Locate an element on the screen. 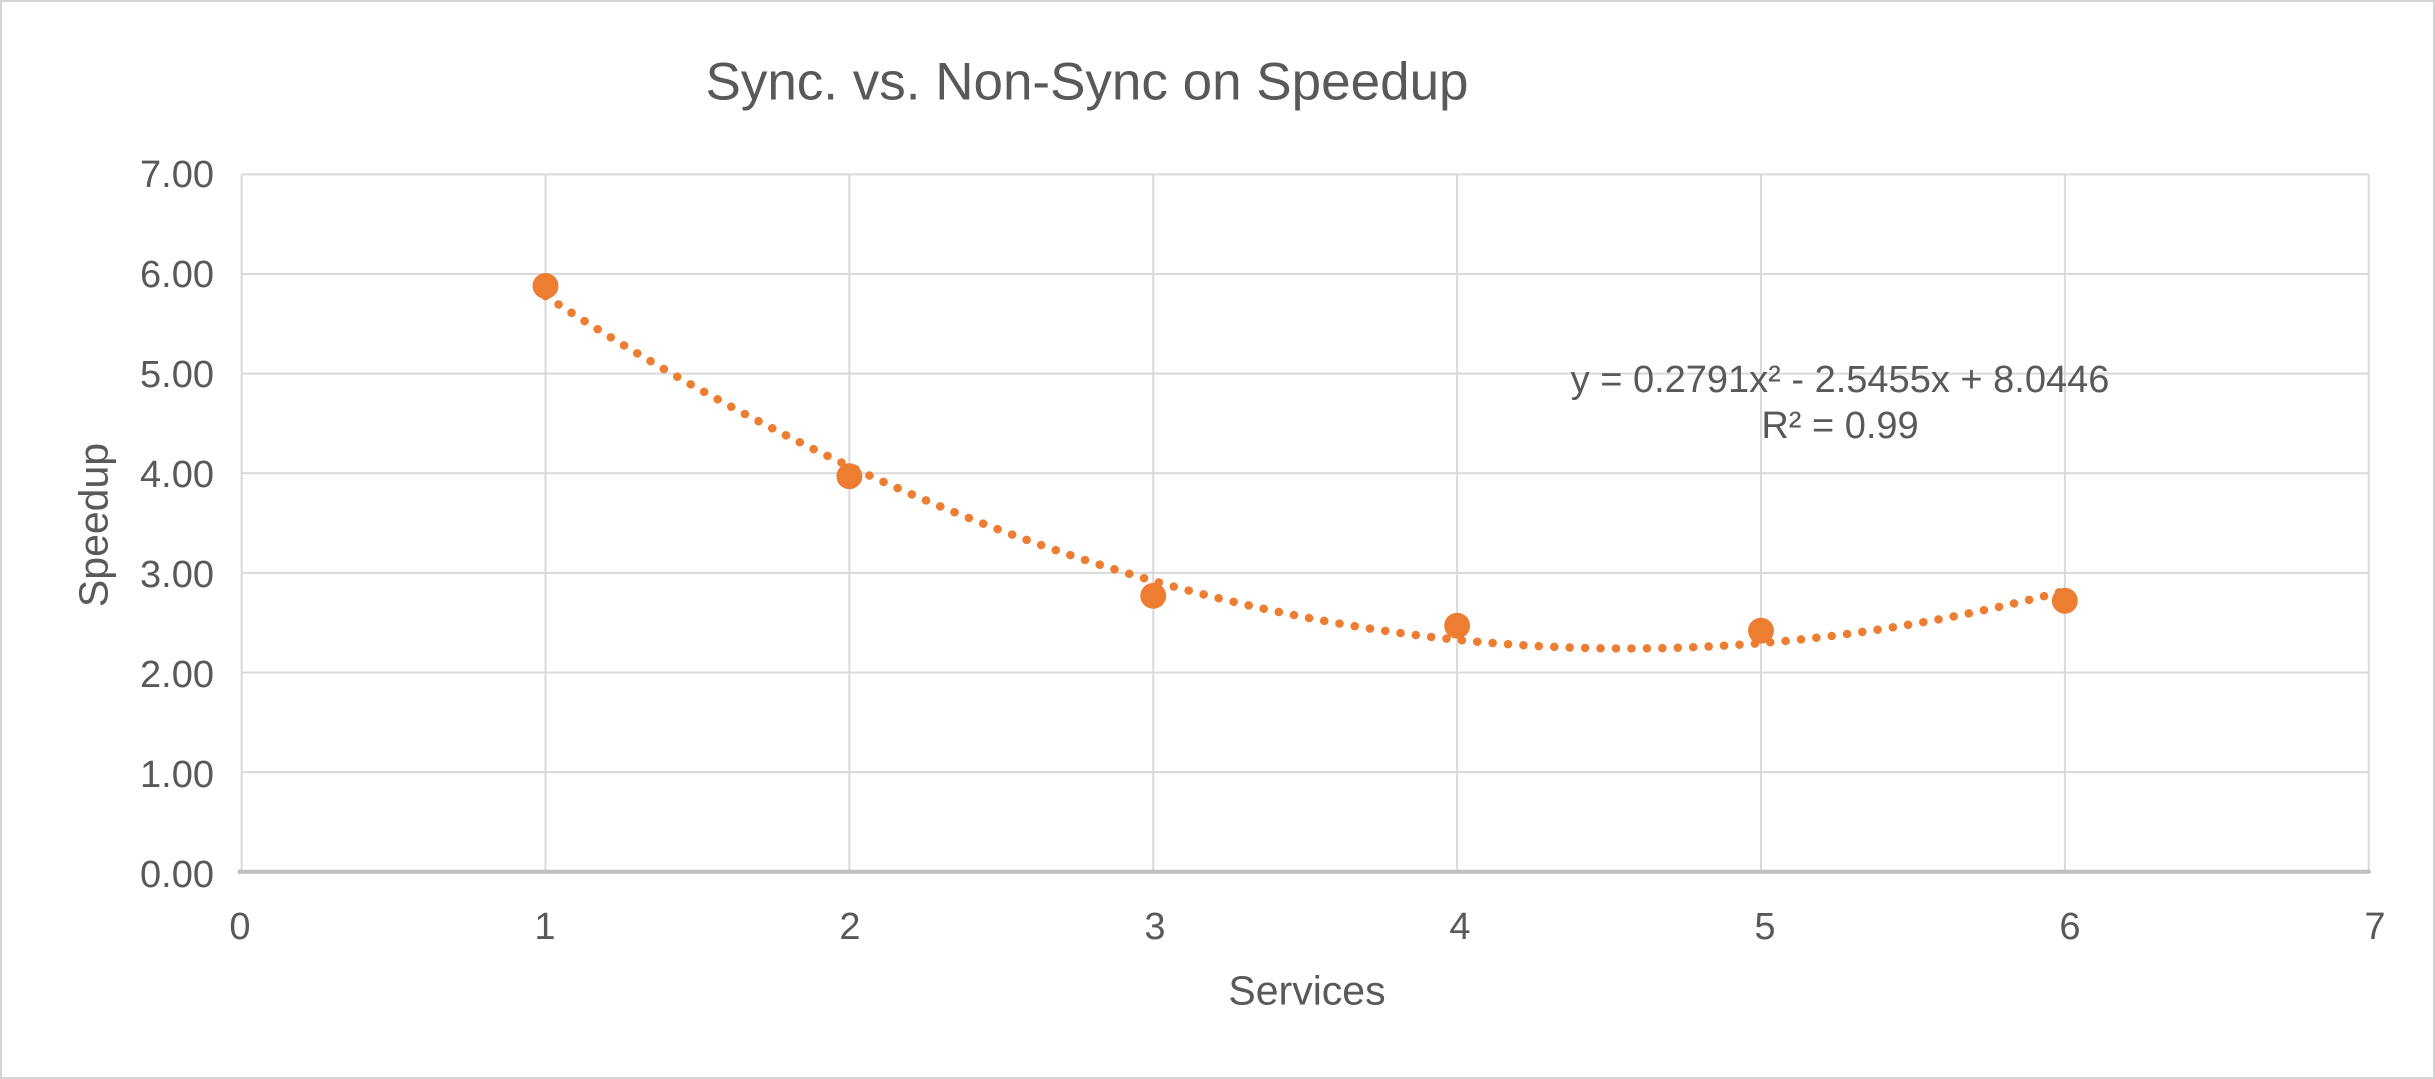  data-point-x4 is located at coordinates (1457, 625).